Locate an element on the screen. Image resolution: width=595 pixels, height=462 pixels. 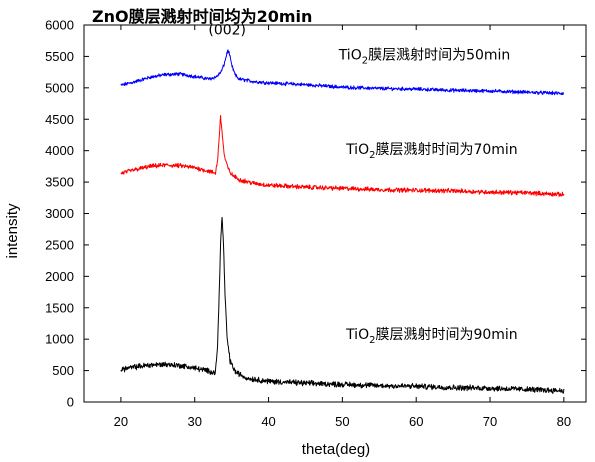
y-tick-label: 4000 is located at coordinates (59, 150).